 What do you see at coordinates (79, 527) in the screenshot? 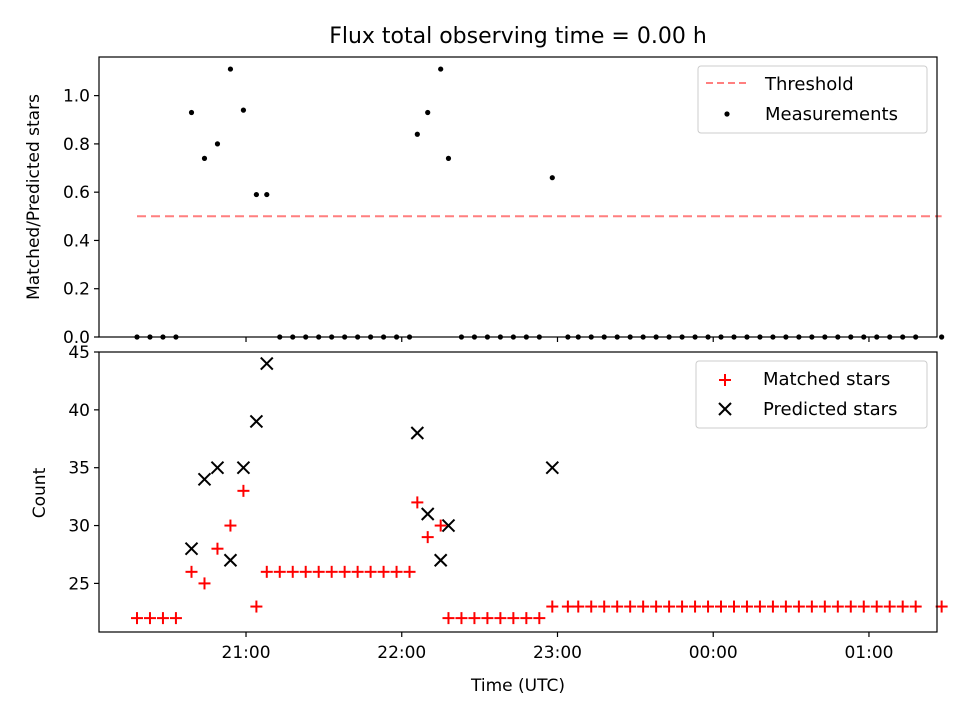
I see `bottom-y-tick-label: 30` at bounding box center [79, 527].